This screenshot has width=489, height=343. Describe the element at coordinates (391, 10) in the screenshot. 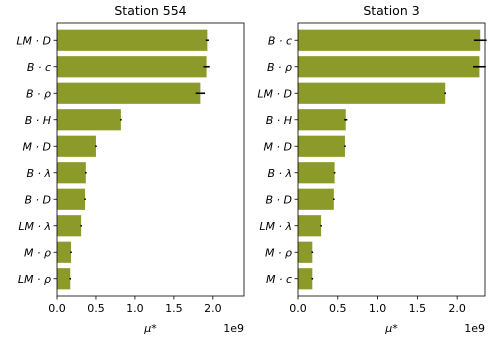

I see `chart-title: Station 3` at that location.